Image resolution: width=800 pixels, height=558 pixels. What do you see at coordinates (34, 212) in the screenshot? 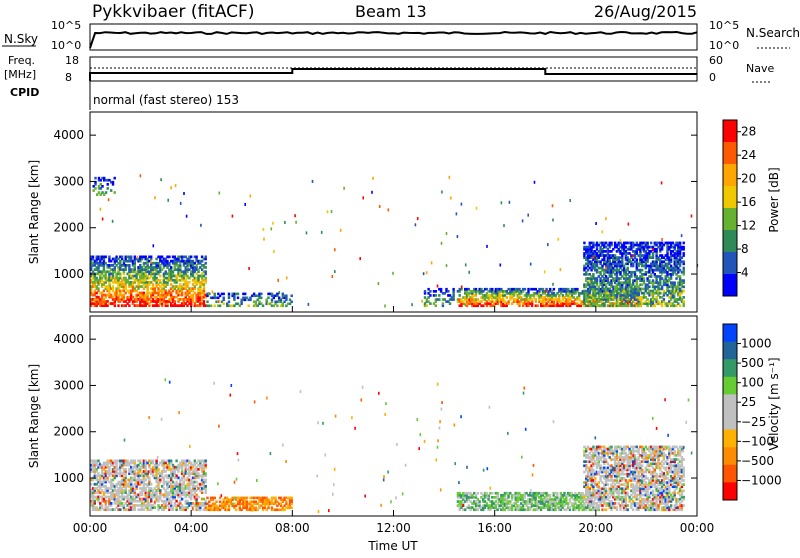
I see `power-ylabel: Slant Range [km]` at bounding box center [34, 212].